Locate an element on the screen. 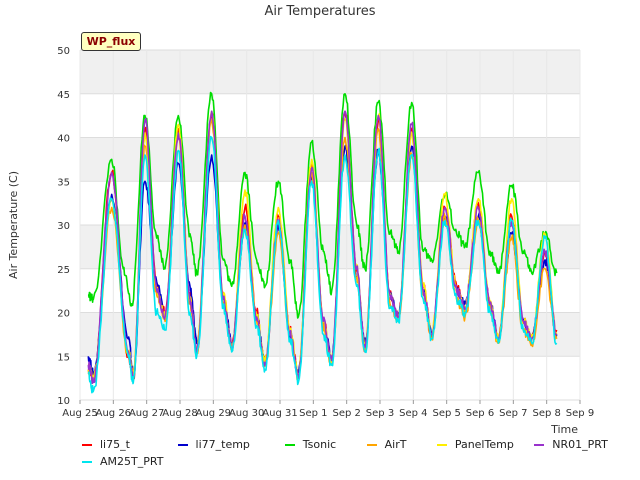  x-tick-label: Aug 26 is located at coordinates (113, 413).